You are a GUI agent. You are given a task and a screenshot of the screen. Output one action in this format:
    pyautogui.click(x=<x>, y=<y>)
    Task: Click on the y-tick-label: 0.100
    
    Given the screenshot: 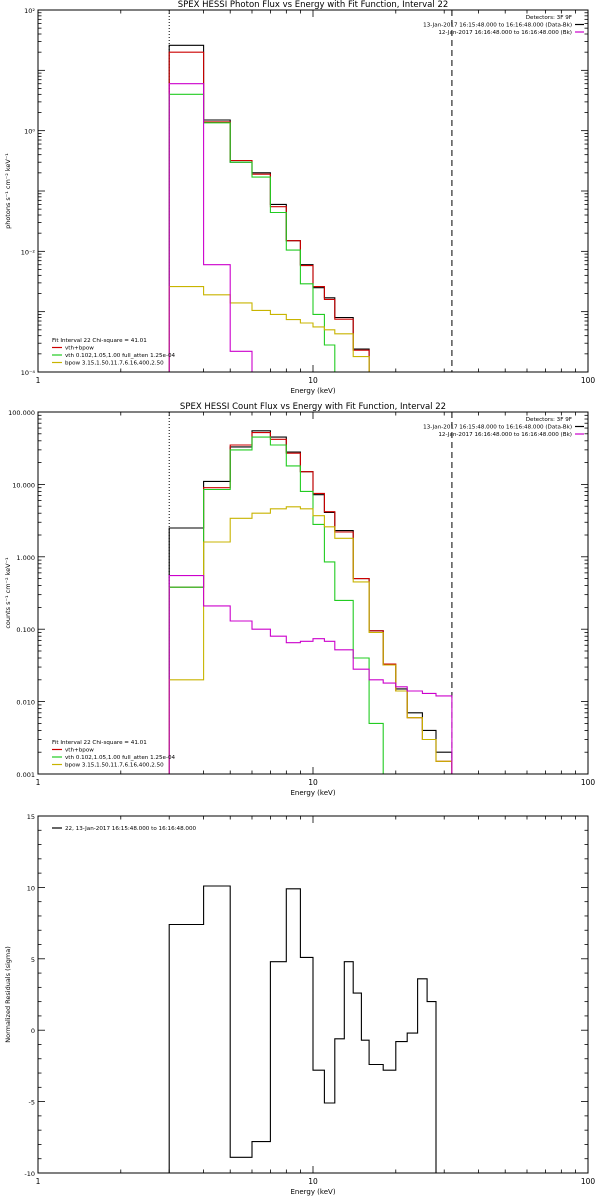 What is the action you would take?
    pyautogui.click(x=25, y=630)
    